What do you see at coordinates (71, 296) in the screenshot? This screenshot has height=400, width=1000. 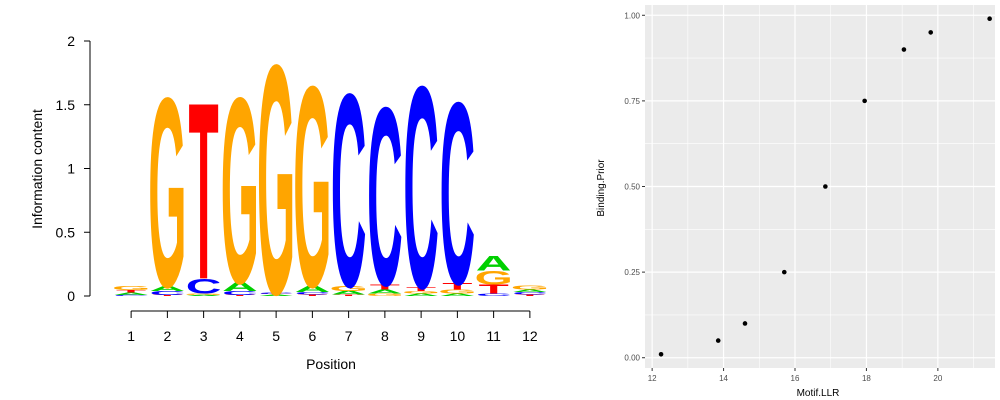 I see `logo-y-tick-label: 0` at bounding box center [71, 296].